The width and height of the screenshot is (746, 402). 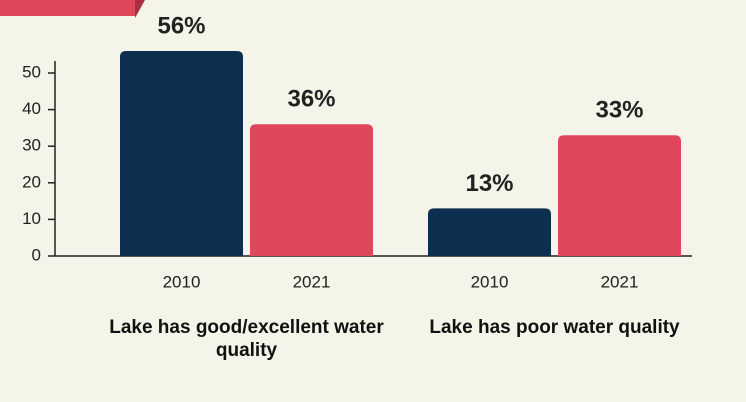 What do you see at coordinates (489, 183) in the screenshot?
I see `value-label: 13%` at bounding box center [489, 183].